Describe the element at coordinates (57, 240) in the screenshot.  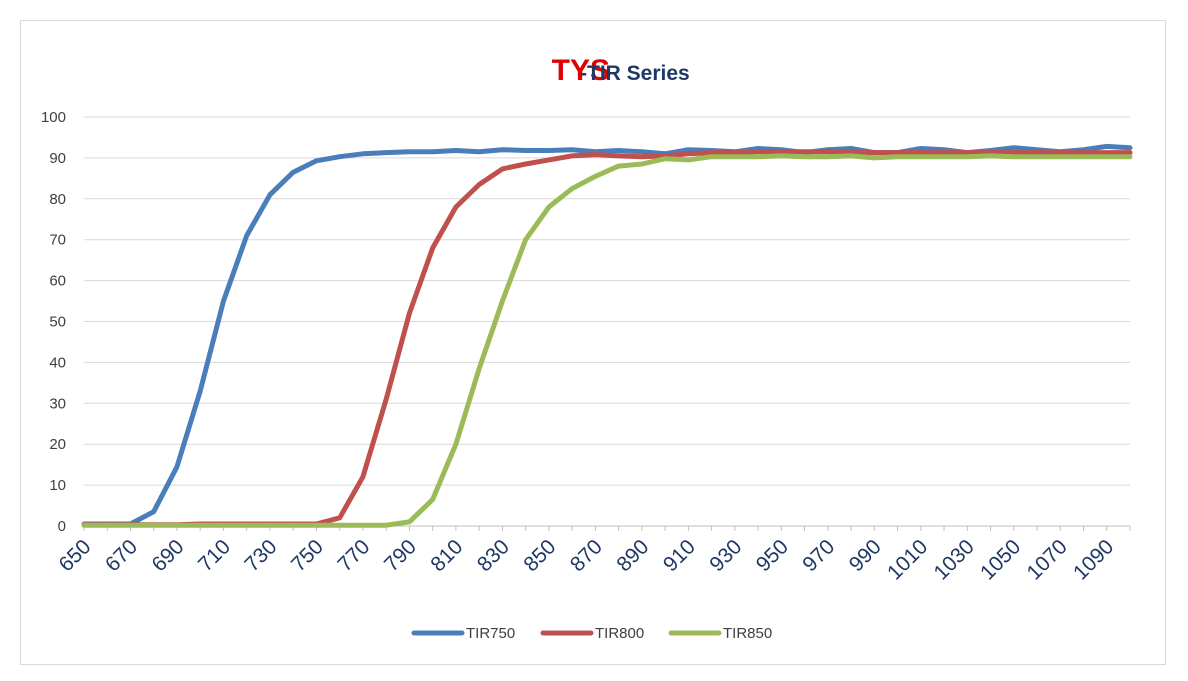
I see `y-tick-label: 70` at that location.